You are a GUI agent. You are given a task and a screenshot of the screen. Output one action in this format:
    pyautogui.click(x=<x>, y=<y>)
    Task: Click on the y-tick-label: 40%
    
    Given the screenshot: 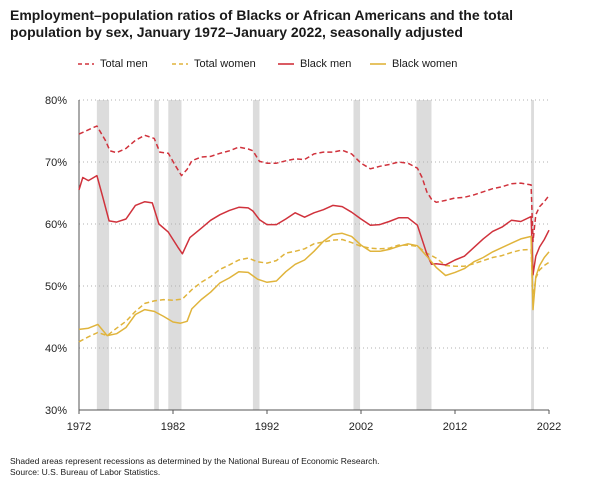 What is the action you would take?
    pyautogui.click(x=56, y=349)
    